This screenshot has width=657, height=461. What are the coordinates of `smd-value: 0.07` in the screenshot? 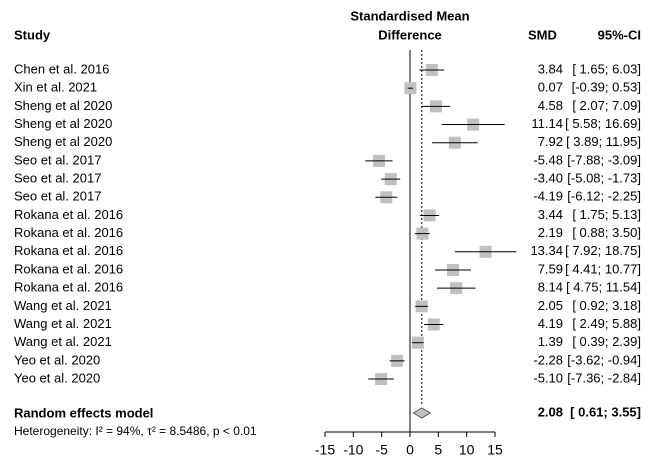 It's located at (550, 87).